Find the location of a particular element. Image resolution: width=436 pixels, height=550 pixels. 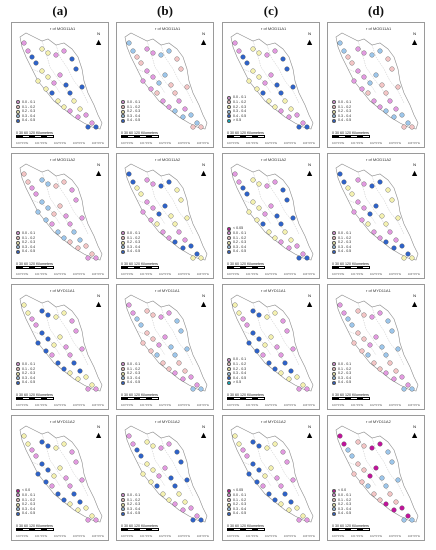

longitude-tick-label: 100°0'0"E is located at coordinates (127, 274).